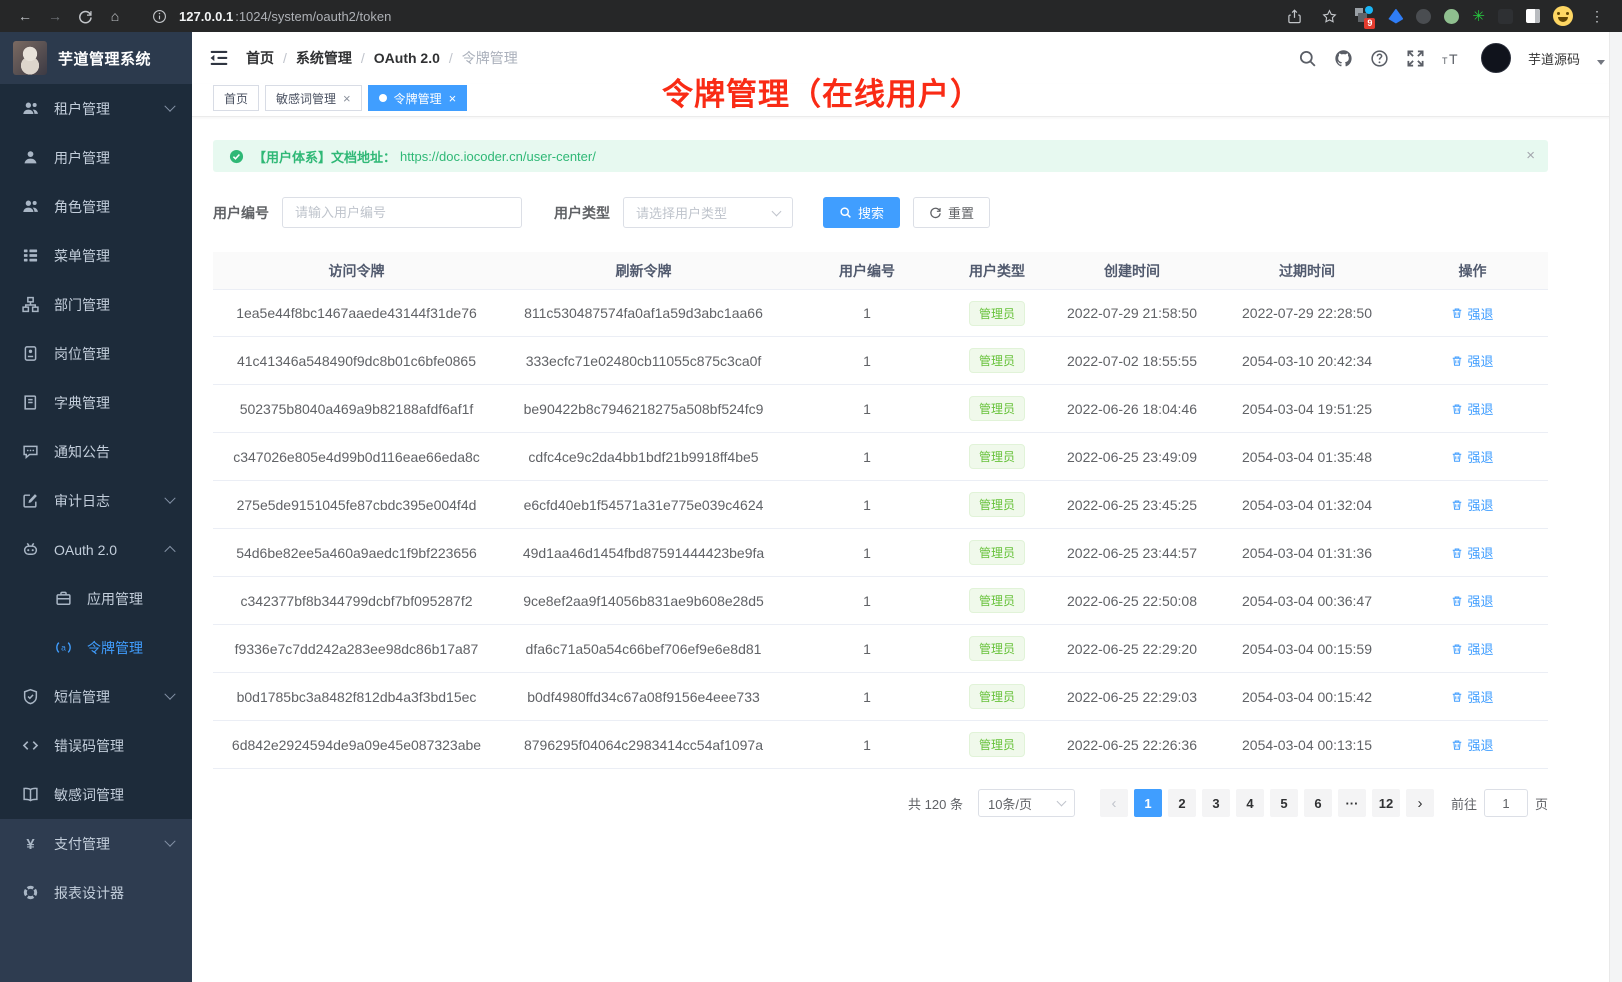 This screenshot has width=1622, height=982. What do you see at coordinates (1181, 803) in the screenshot?
I see `page-number-button: 2` at bounding box center [1181, 803].